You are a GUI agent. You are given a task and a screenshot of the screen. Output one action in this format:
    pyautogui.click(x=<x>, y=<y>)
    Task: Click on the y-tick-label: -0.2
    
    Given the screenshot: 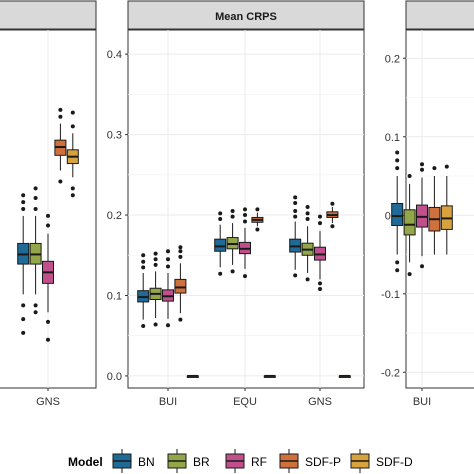 What is the action you would take?
    pyautogui.click(x=390, y=373)
    